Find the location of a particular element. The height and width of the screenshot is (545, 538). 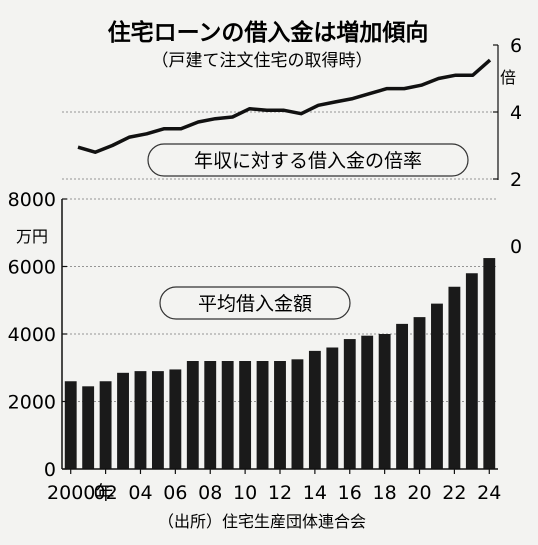

x-tick-label-18: 18 is located at coordinates (385, 493).